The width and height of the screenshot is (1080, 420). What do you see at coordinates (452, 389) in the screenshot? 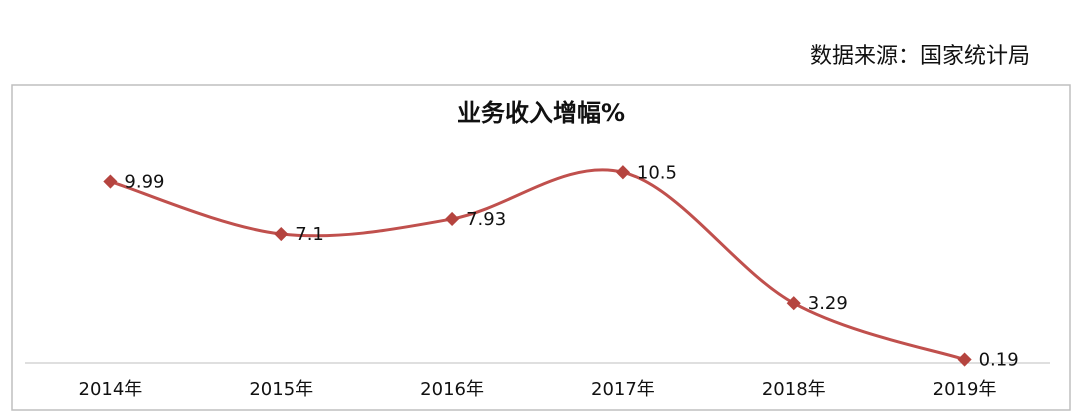
I see `x-tick-label: 2016年` at bounding box center [452, 389].